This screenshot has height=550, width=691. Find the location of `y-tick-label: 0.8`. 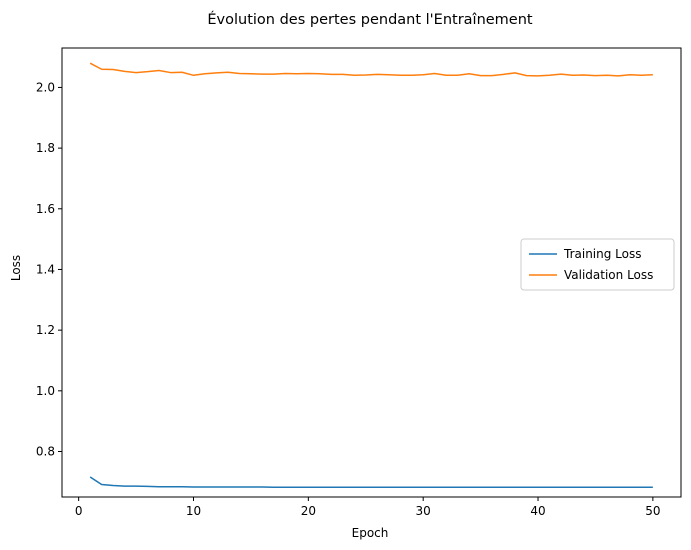

y-tick-label: 0.8 is located at coordinates (45, 451).